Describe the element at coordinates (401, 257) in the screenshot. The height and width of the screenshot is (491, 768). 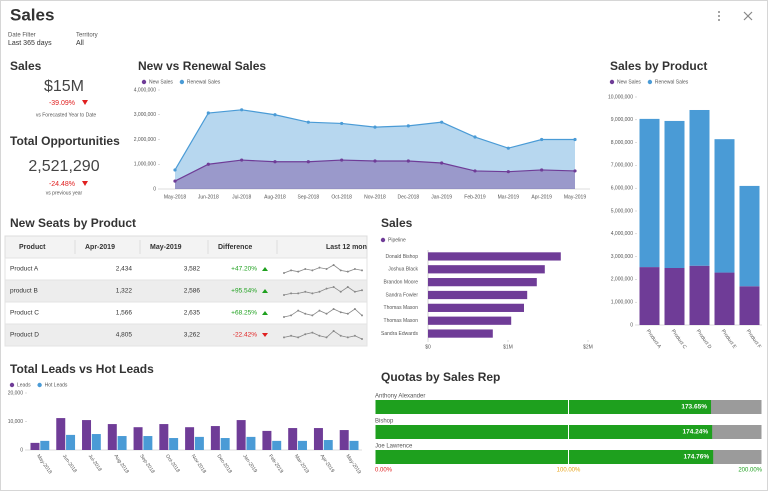
I see `y-tick-label: Donald Bishop` at that location.